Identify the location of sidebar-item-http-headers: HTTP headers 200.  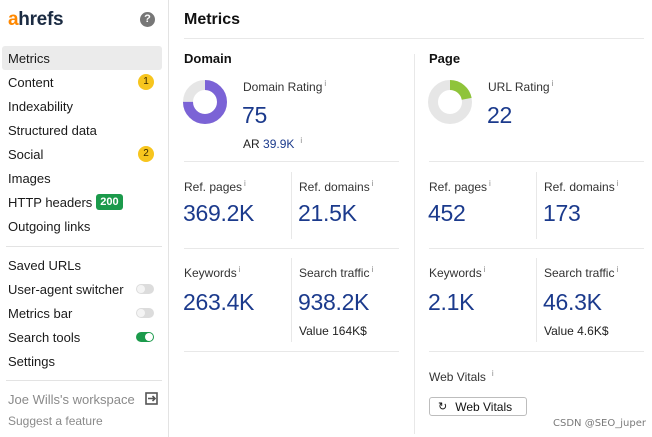
(82, 202).